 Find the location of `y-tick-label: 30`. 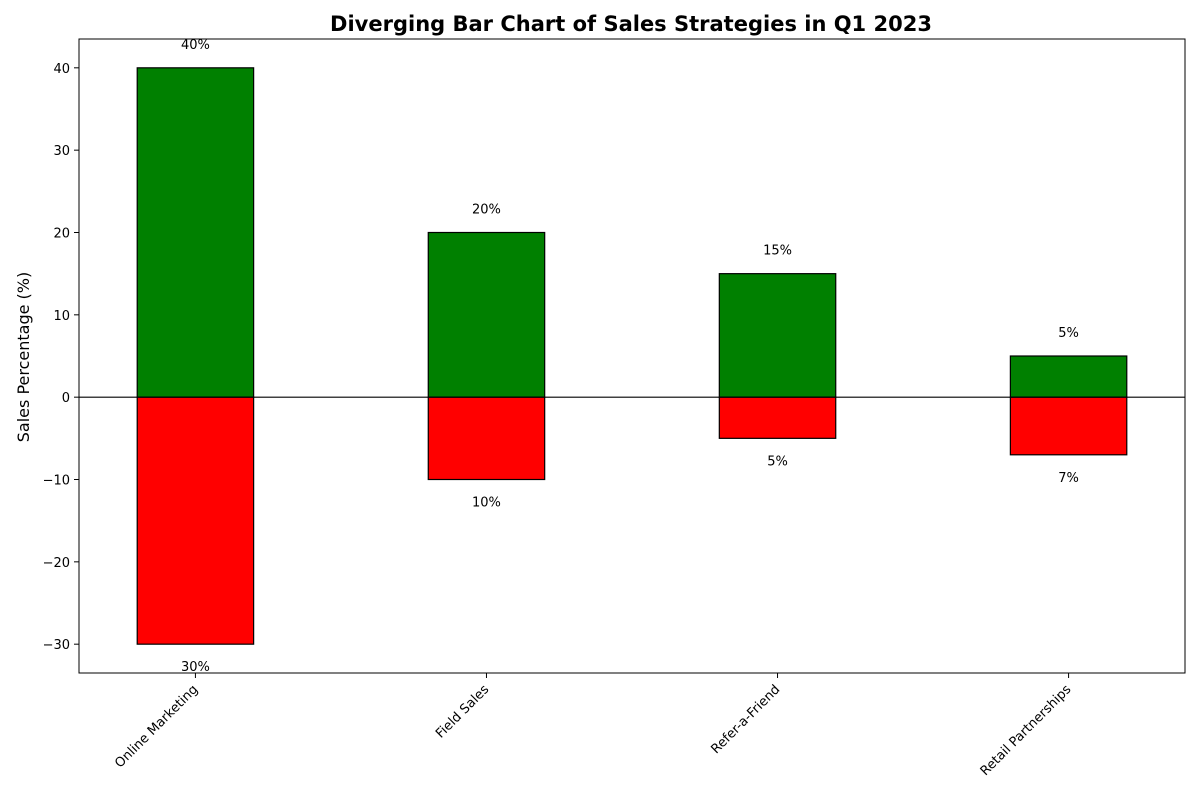

y-tick-label: 30 is located at coordinates (61, 151).